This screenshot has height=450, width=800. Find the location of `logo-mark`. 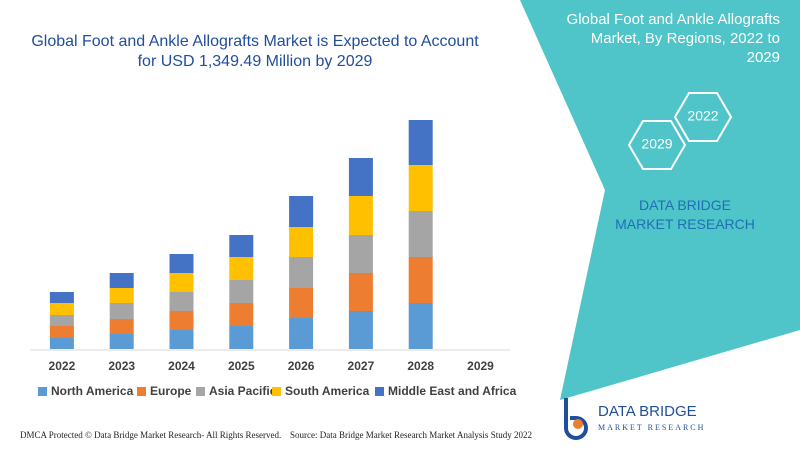

logo-mark is located at coordinates (576, 419).